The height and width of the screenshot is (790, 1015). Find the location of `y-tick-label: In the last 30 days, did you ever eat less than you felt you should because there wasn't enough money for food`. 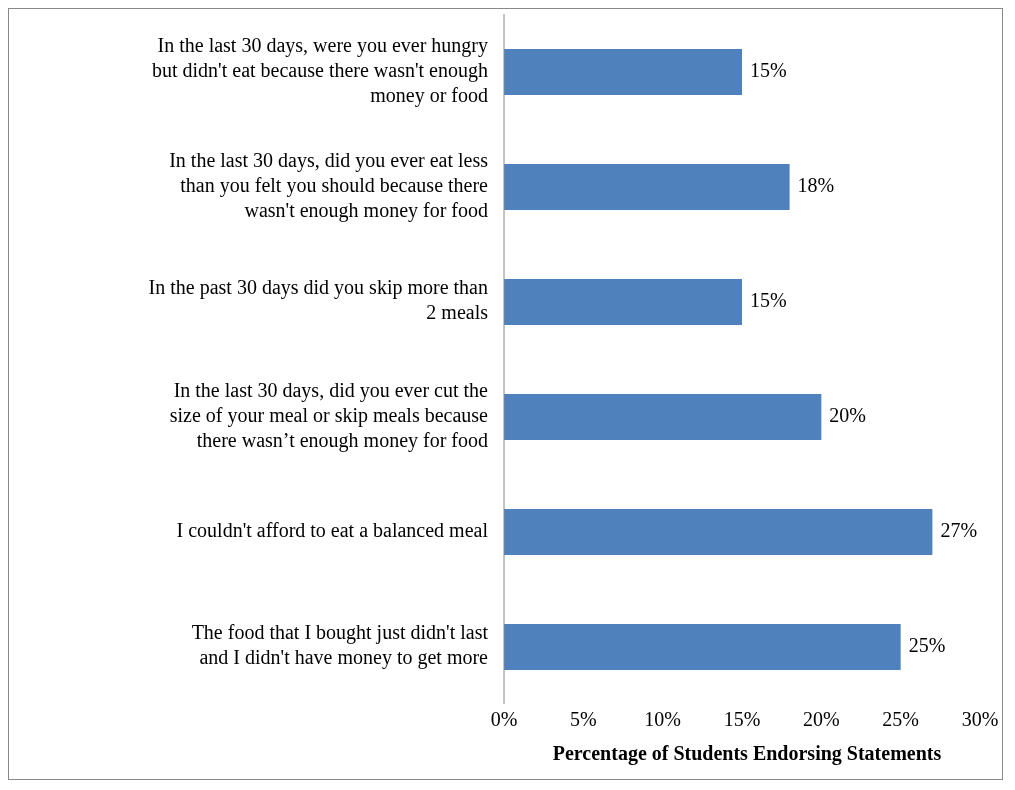

y-tick-label: In the last 30 days, did you ever eat less than you felt you should because there wasn't enough money for food is located at coordinates (329, 185).